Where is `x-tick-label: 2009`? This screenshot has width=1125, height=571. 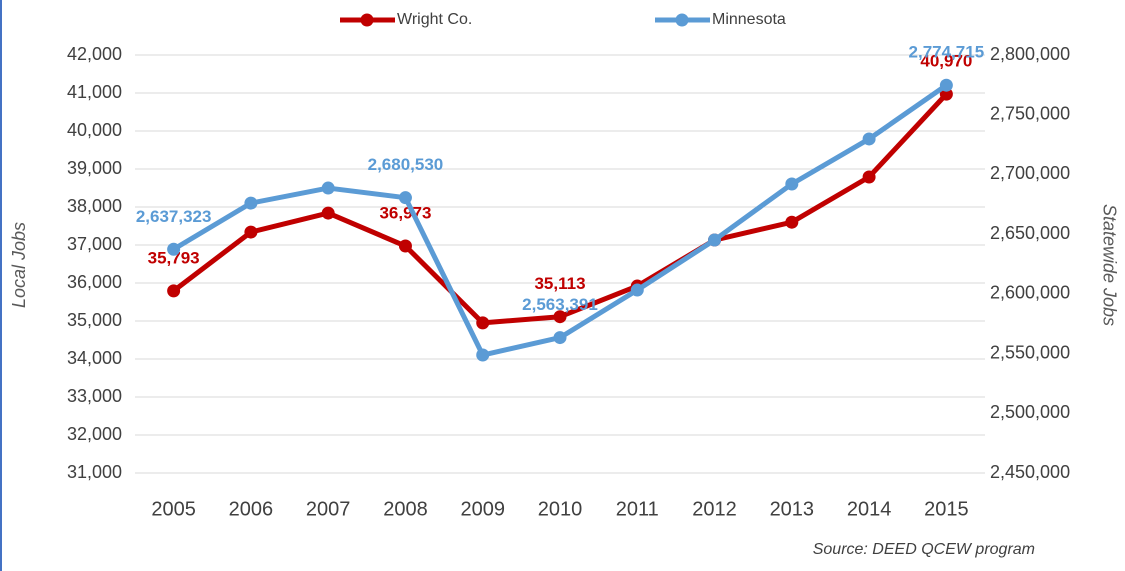 x-tick-label: 2009 is located at coordinates (482, 509).